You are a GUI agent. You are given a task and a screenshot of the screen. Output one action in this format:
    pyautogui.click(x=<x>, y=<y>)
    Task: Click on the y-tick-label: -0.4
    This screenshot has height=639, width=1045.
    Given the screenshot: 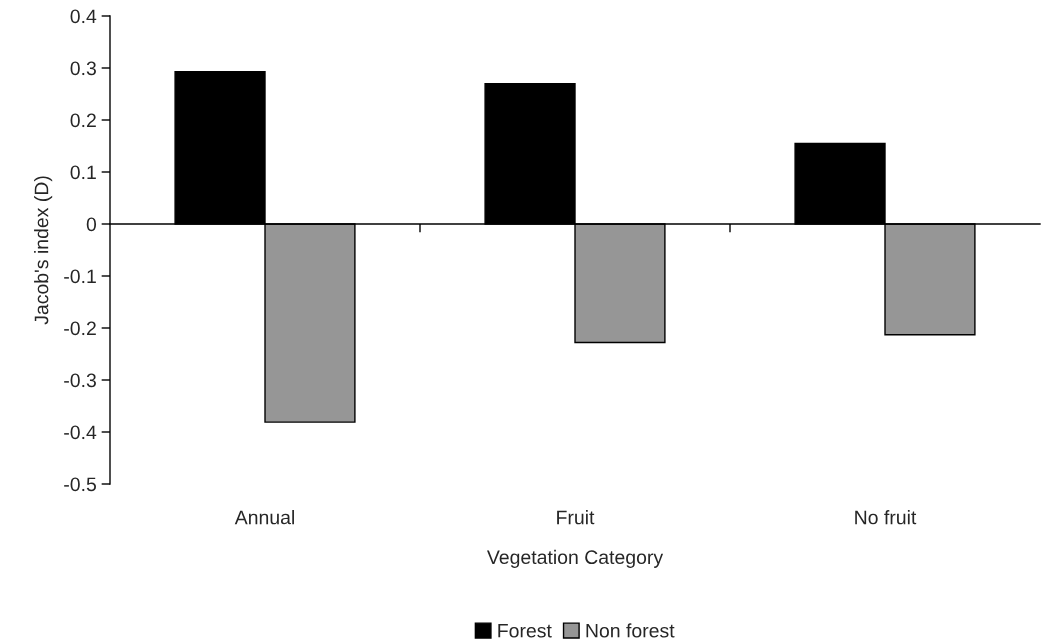 What is the action you would take?
    pyautogui.click(x=80, y=432)
    